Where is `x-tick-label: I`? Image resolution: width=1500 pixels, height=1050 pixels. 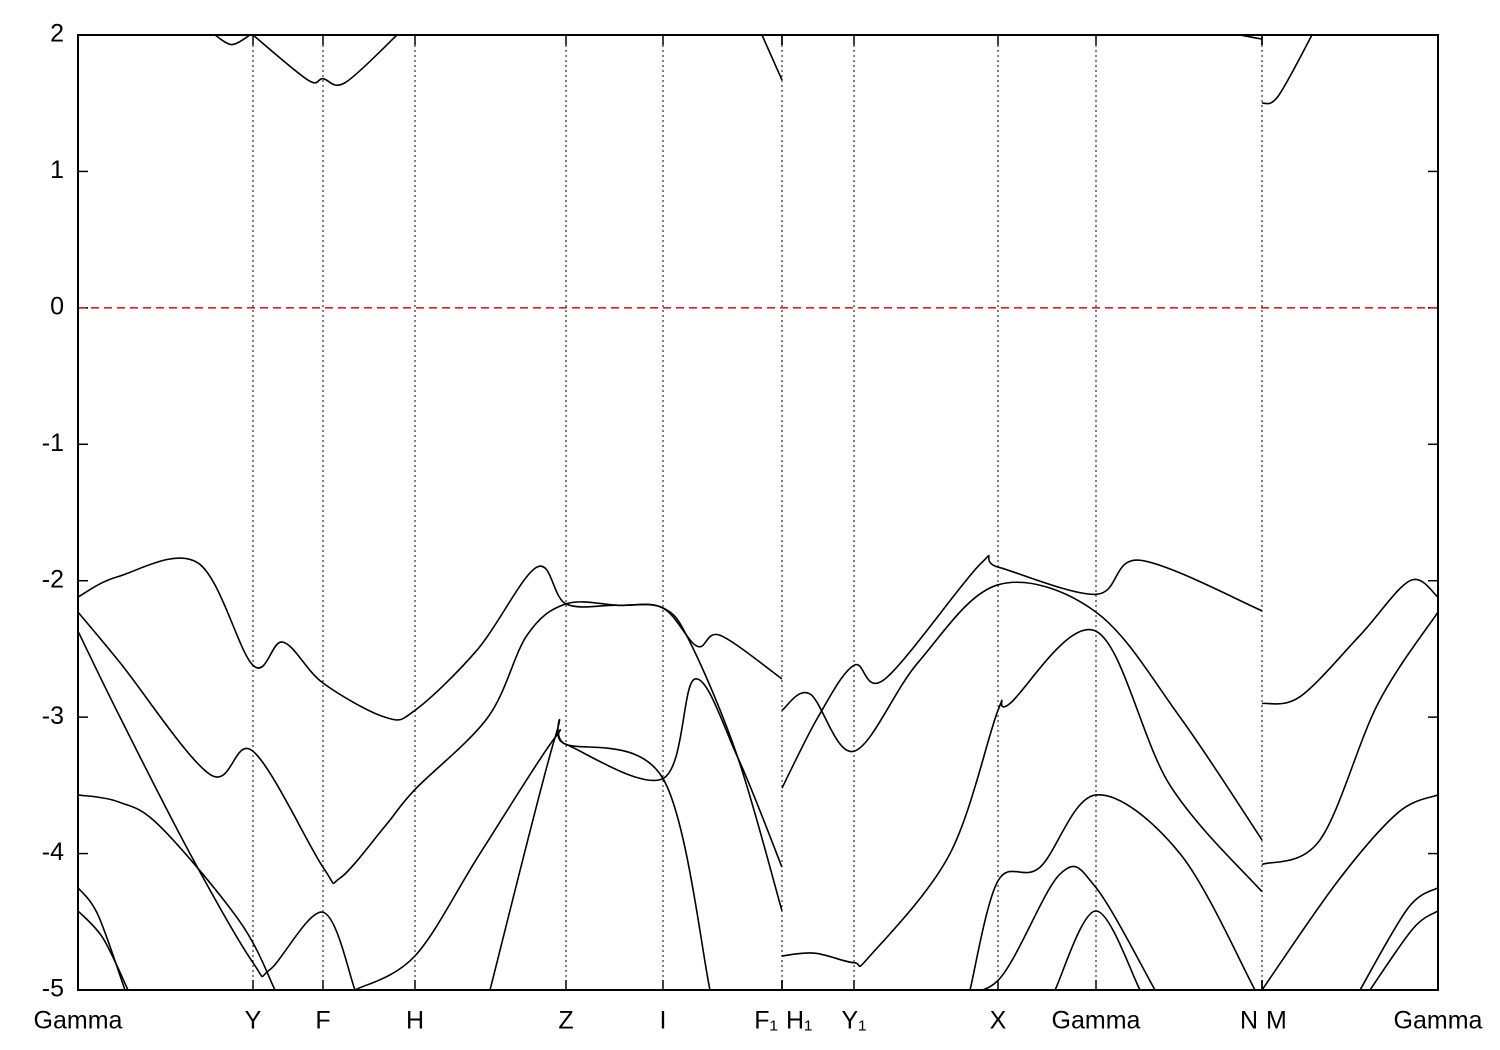 x-tick-label: I is located at coordinates (663, 1021).